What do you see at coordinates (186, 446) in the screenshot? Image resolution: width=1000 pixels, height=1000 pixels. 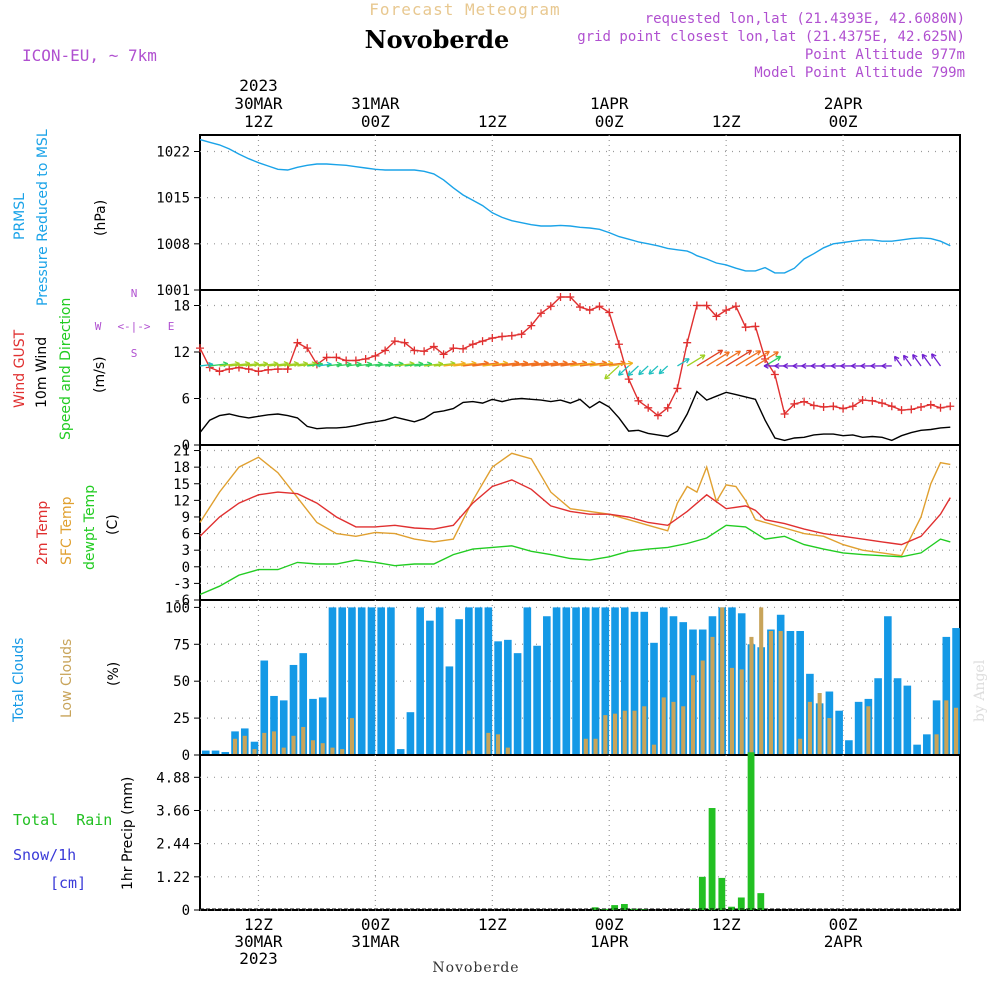 I see `wind-ytick-label: 0` at bounding box center [186, 446].